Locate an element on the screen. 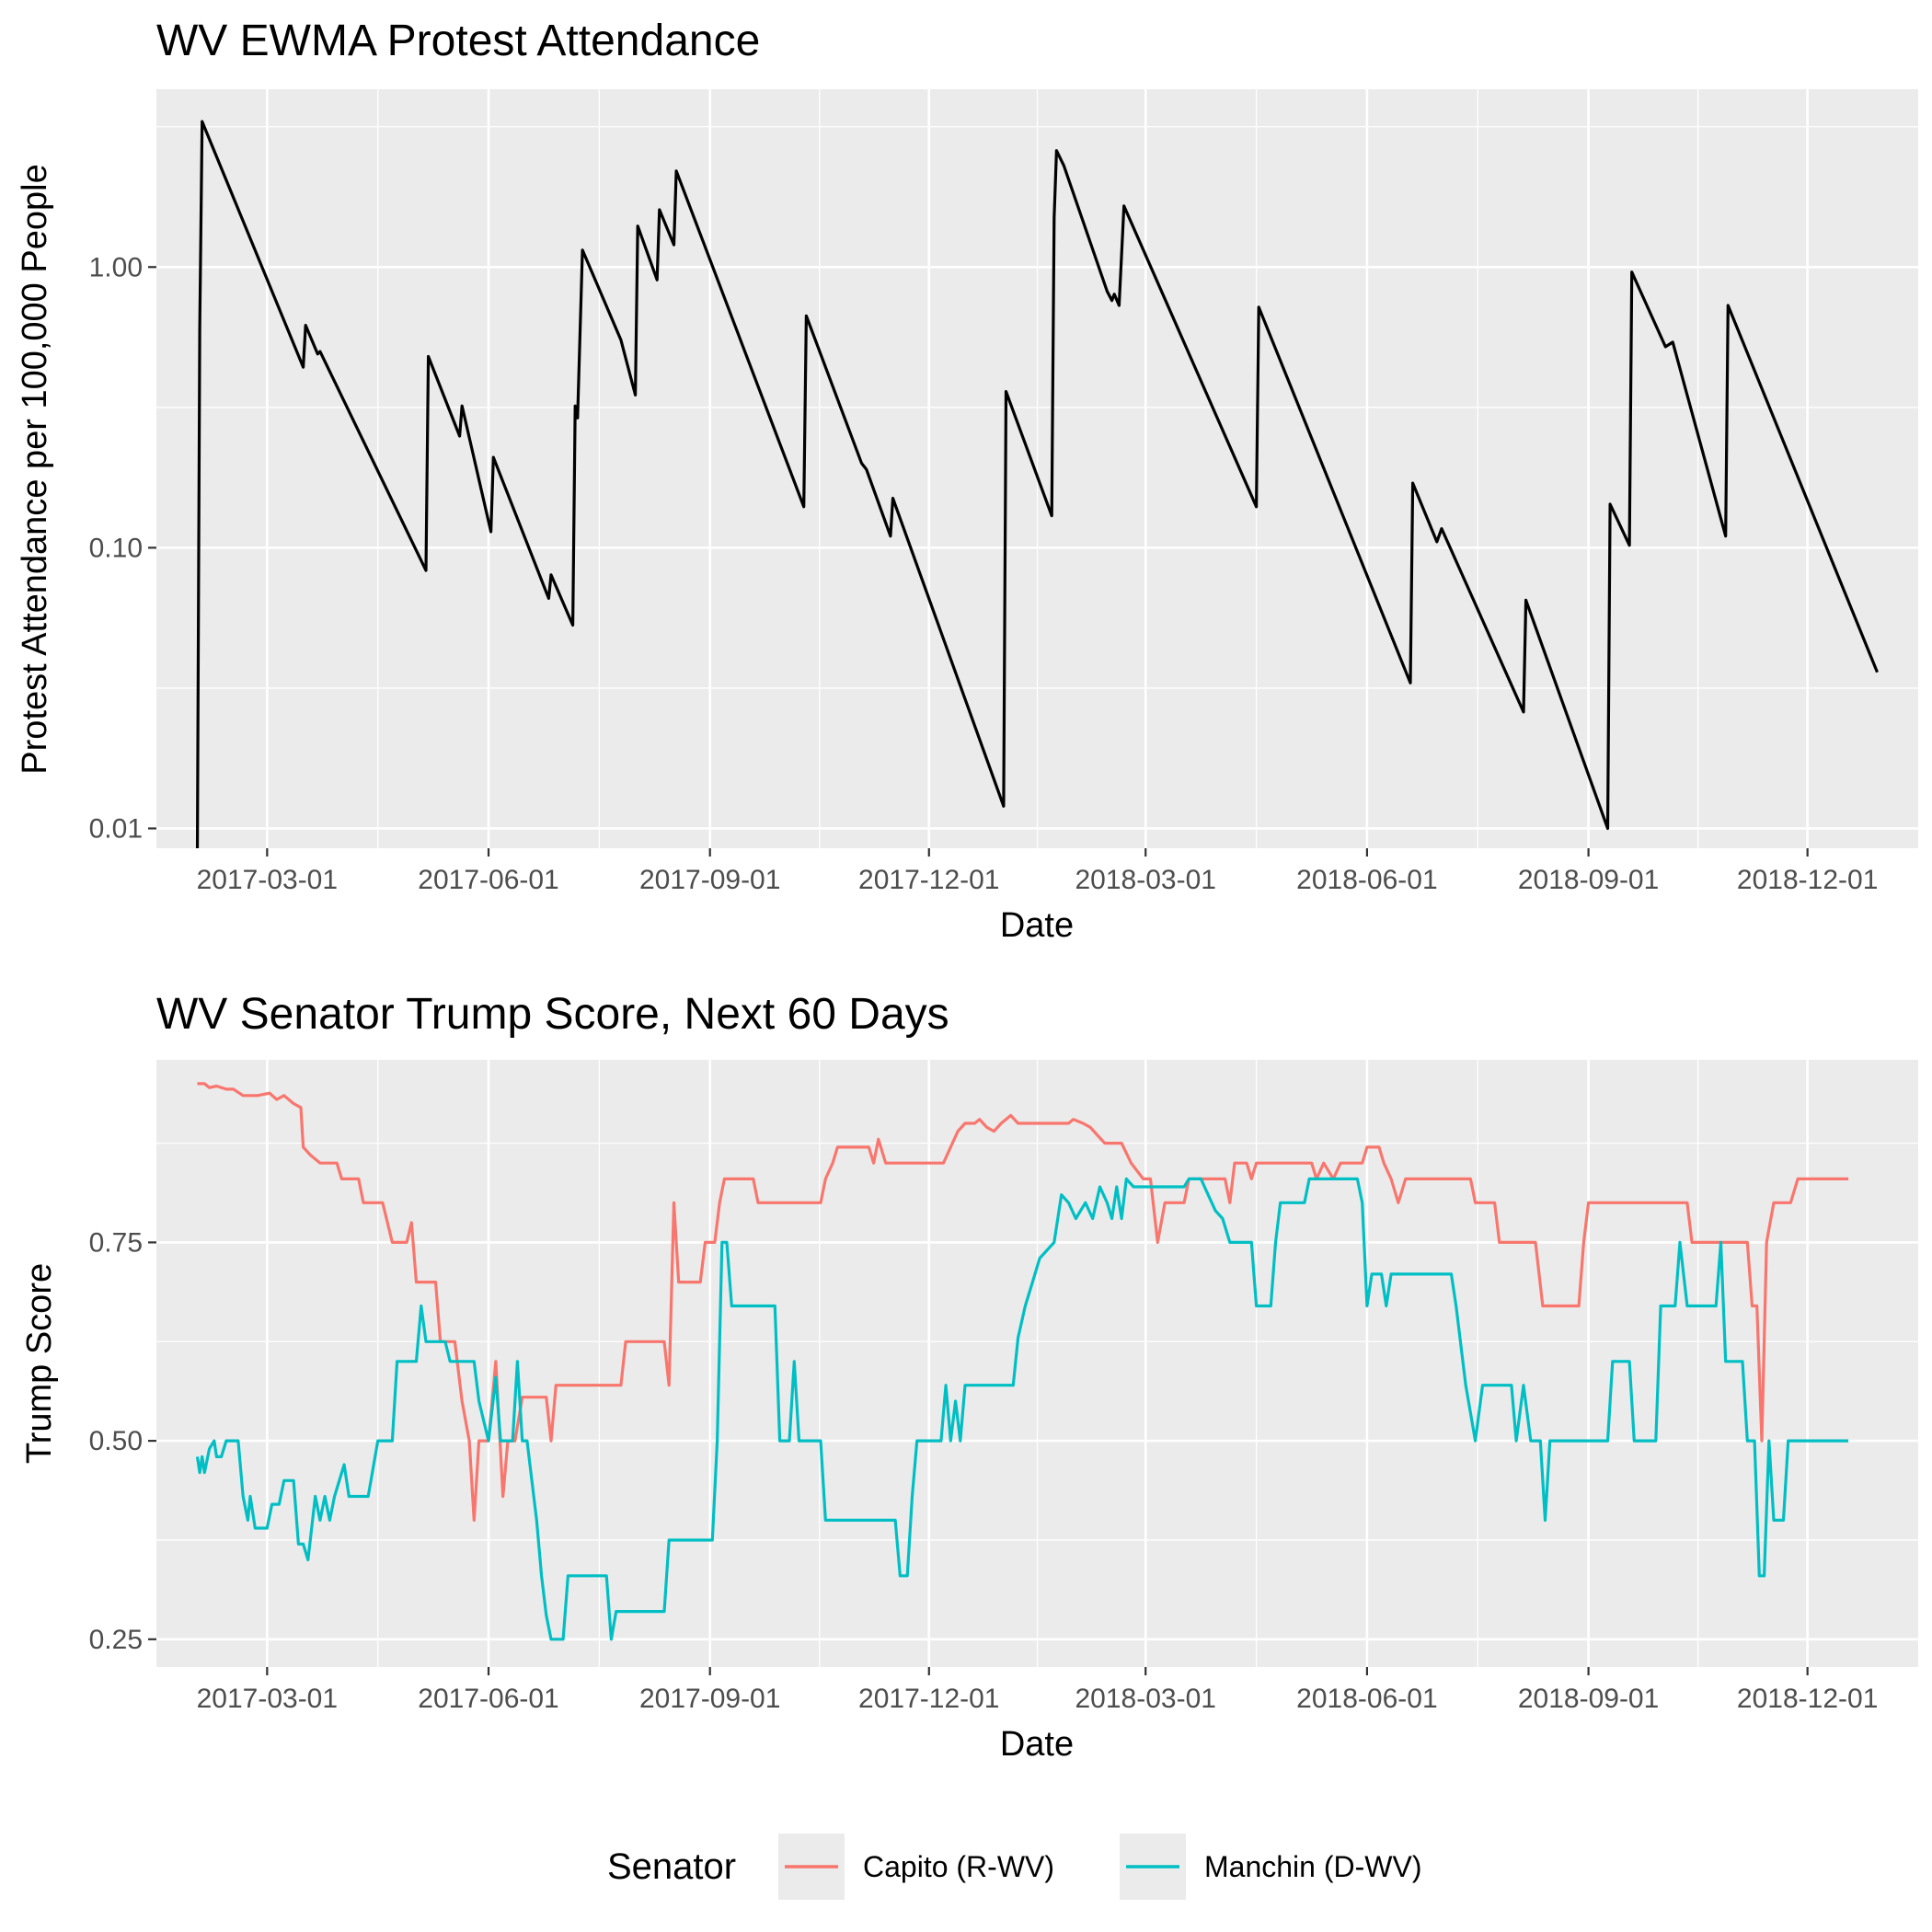 The image size is (1932, 1932). legend-label-manchin: Manchin (D-WV) is located at coordinates (1312, 1866).